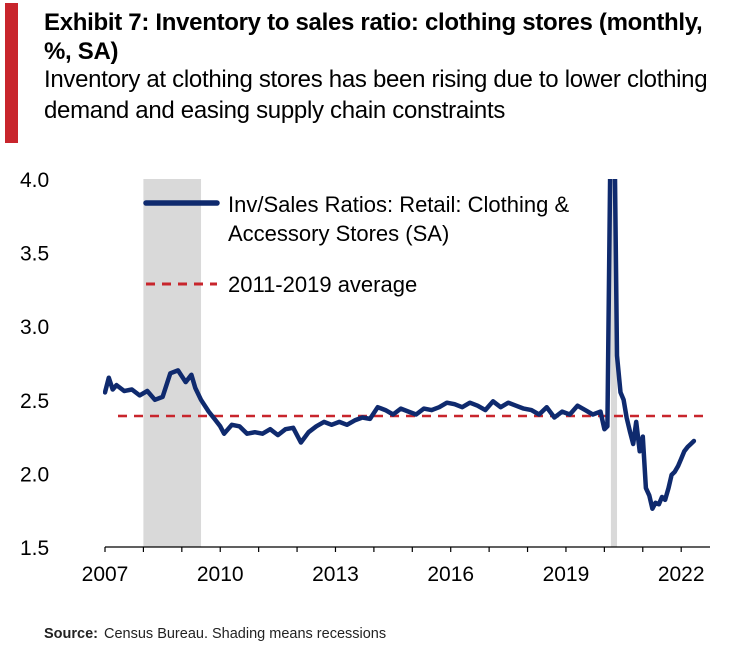  What do you see at coordinates (245, 634) in the screenshot?
I see `source-text: Census Bureau. Shading means recessions` at bounding box center [245, 634].